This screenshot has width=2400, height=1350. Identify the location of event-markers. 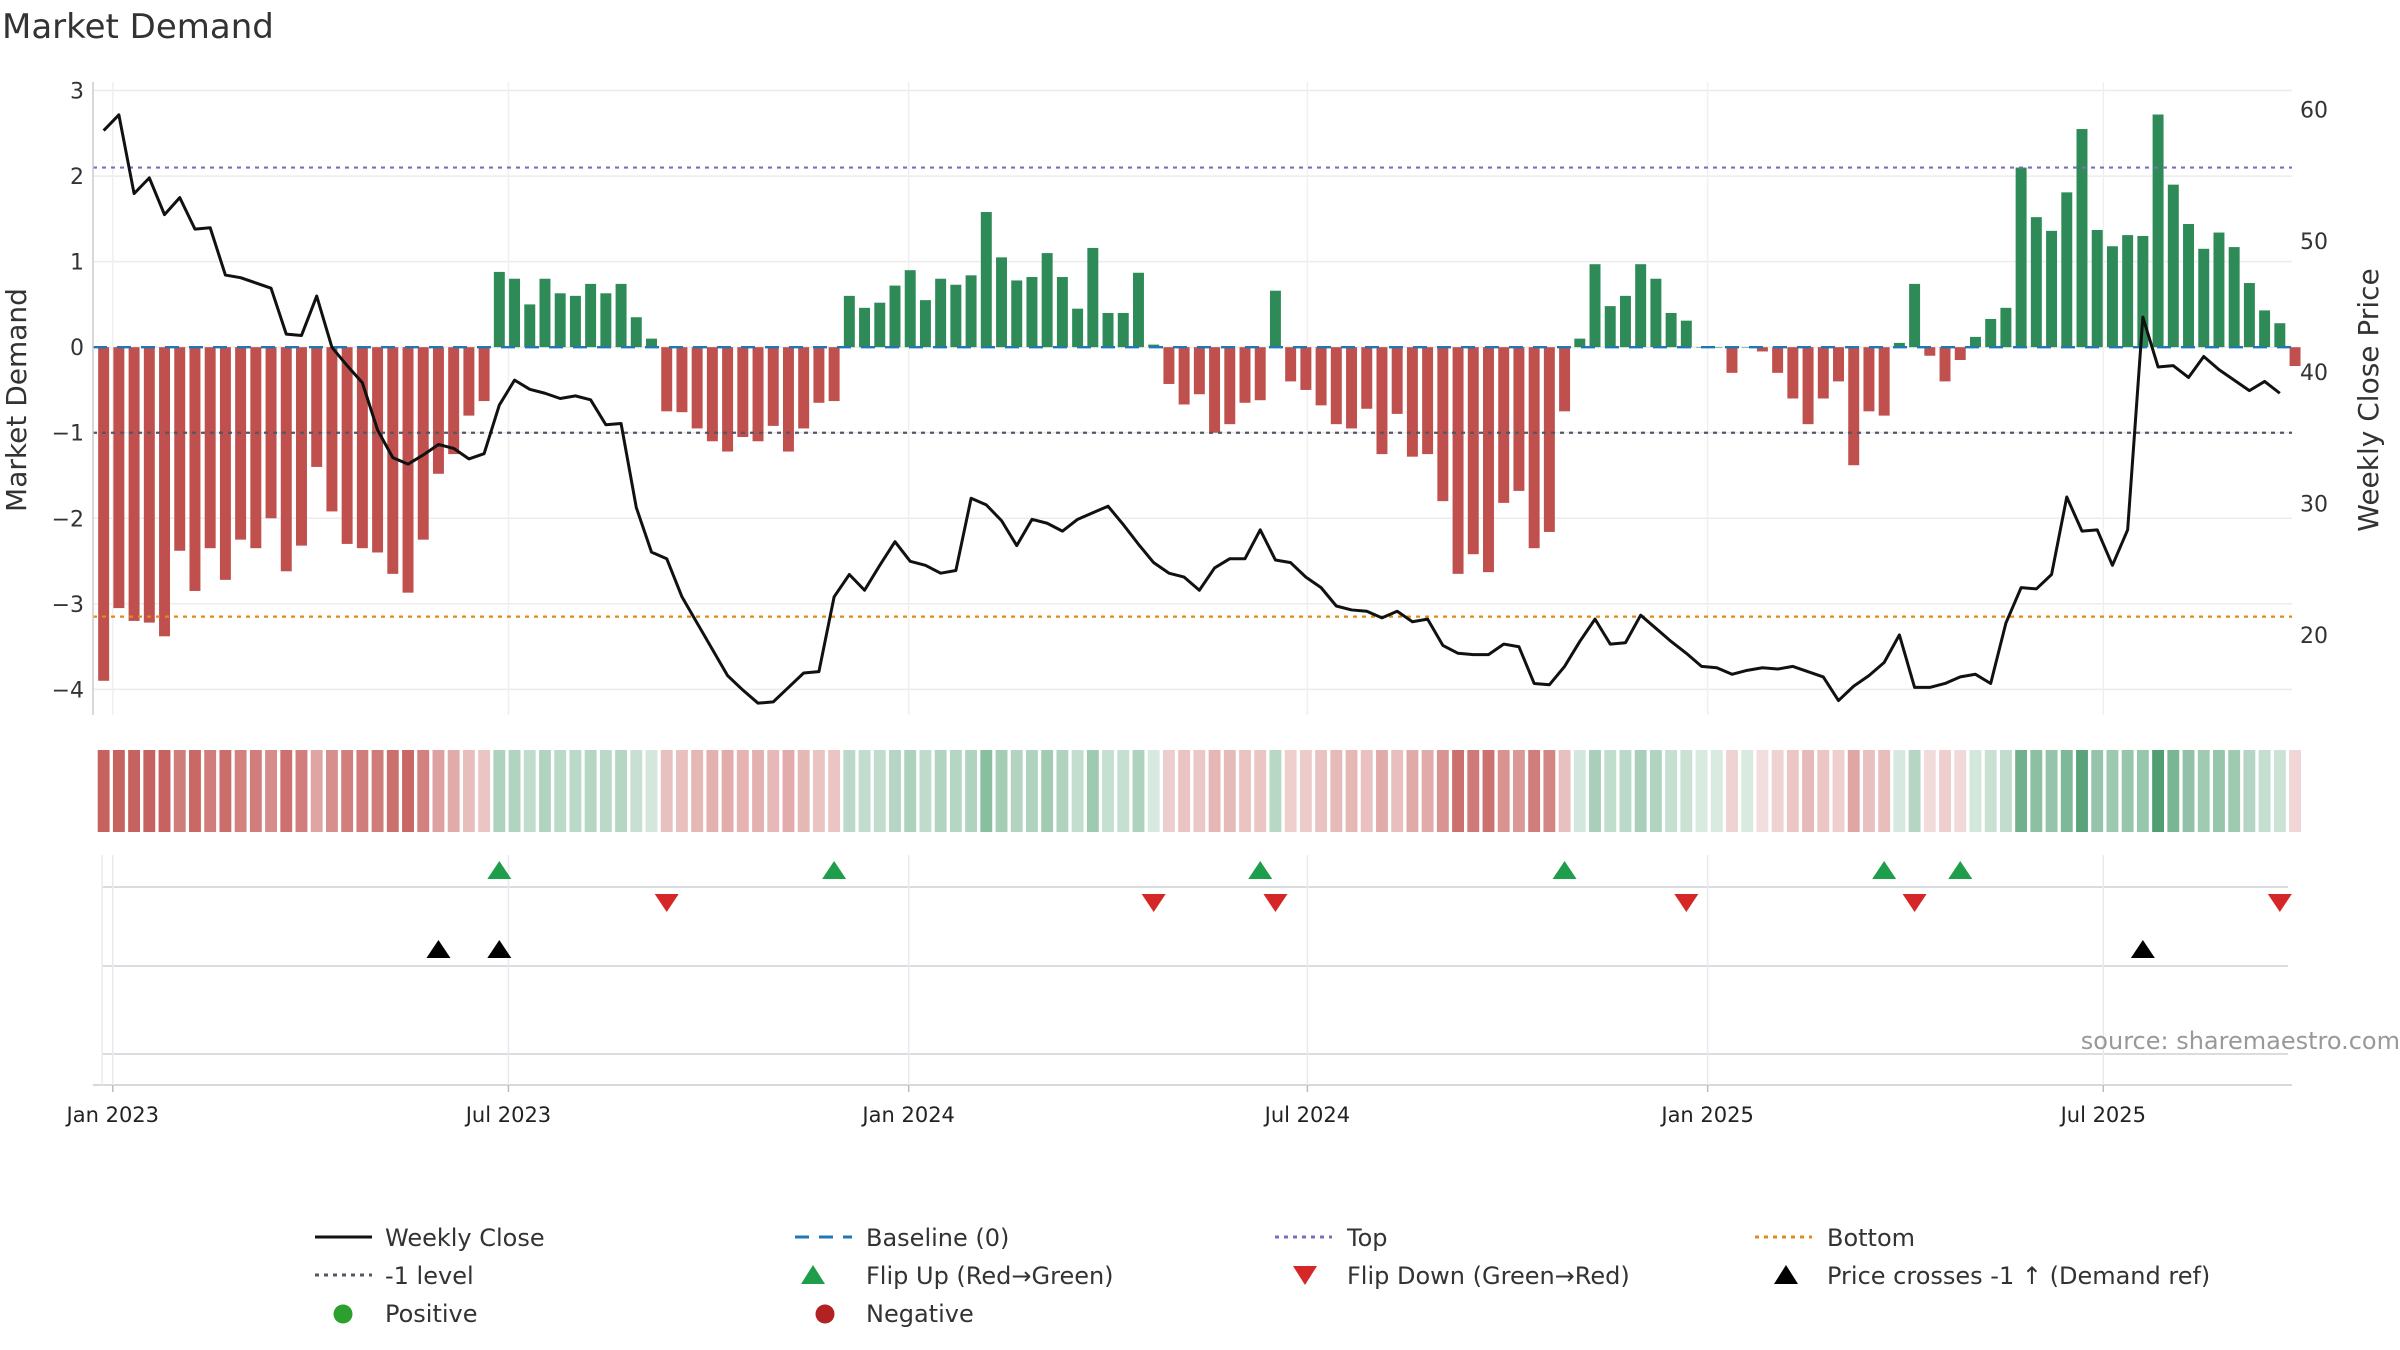
(1359, 909).